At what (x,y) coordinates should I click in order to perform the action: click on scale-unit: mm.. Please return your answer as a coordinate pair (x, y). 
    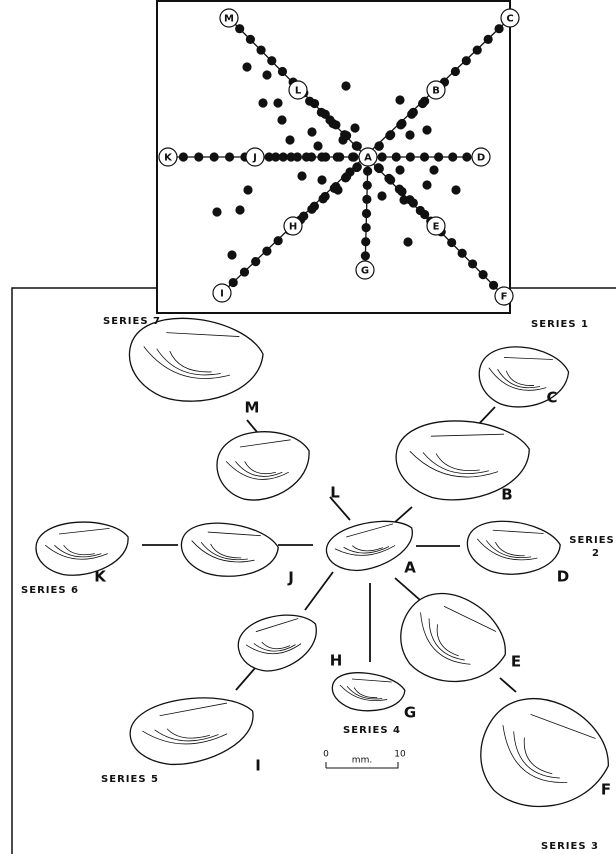
    Looking at the image, I should click on (362, 761).